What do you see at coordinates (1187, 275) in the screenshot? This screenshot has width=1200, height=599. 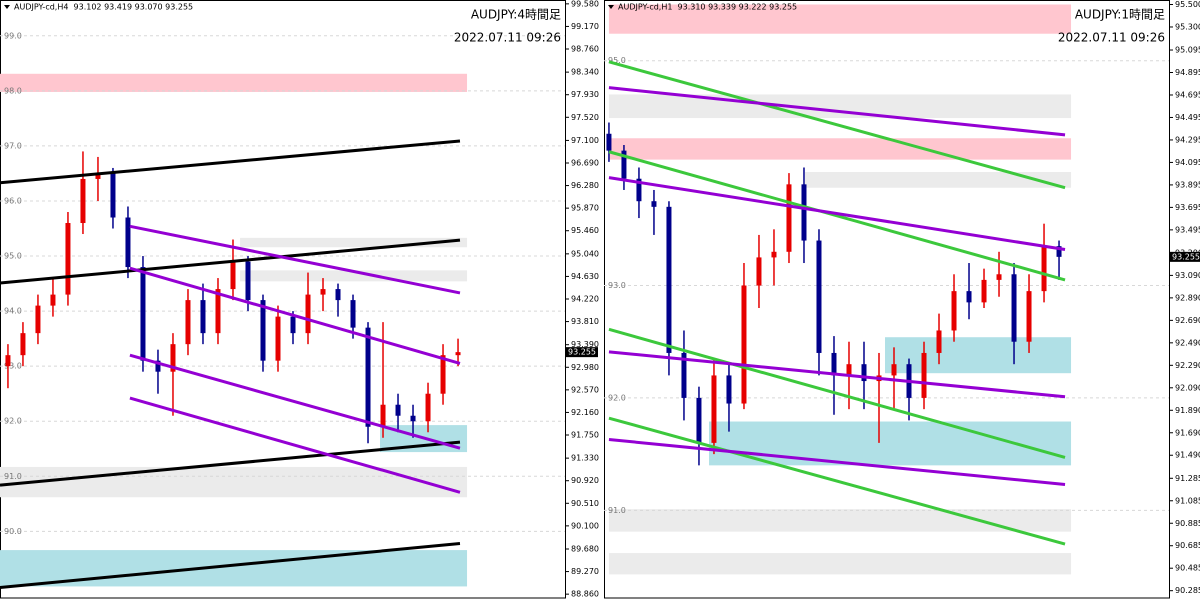 I see `y-tick-label: 93.090` at bounding box center [1187, 275].